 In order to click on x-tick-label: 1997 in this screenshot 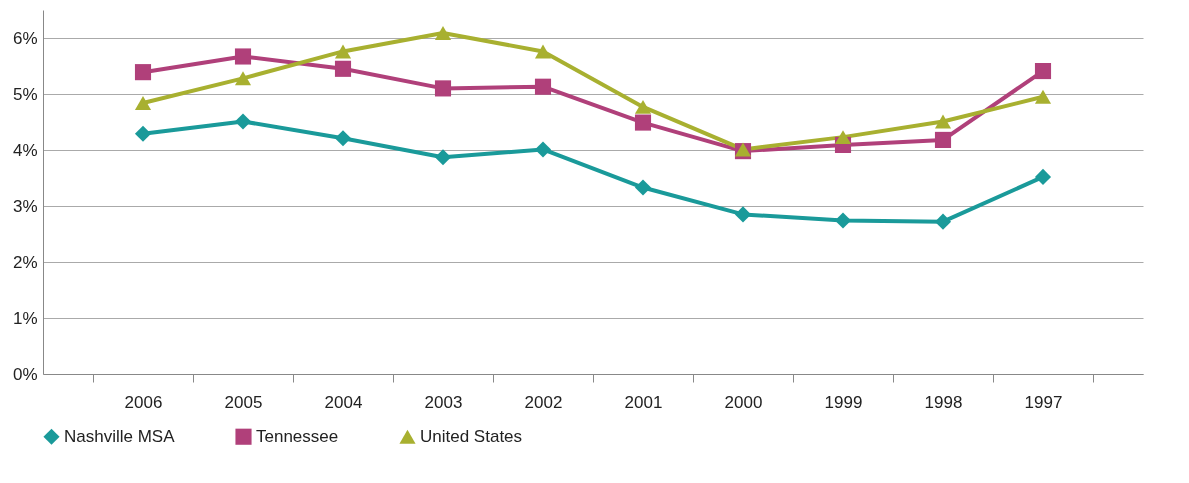, I will do `click(1043, 402)`.